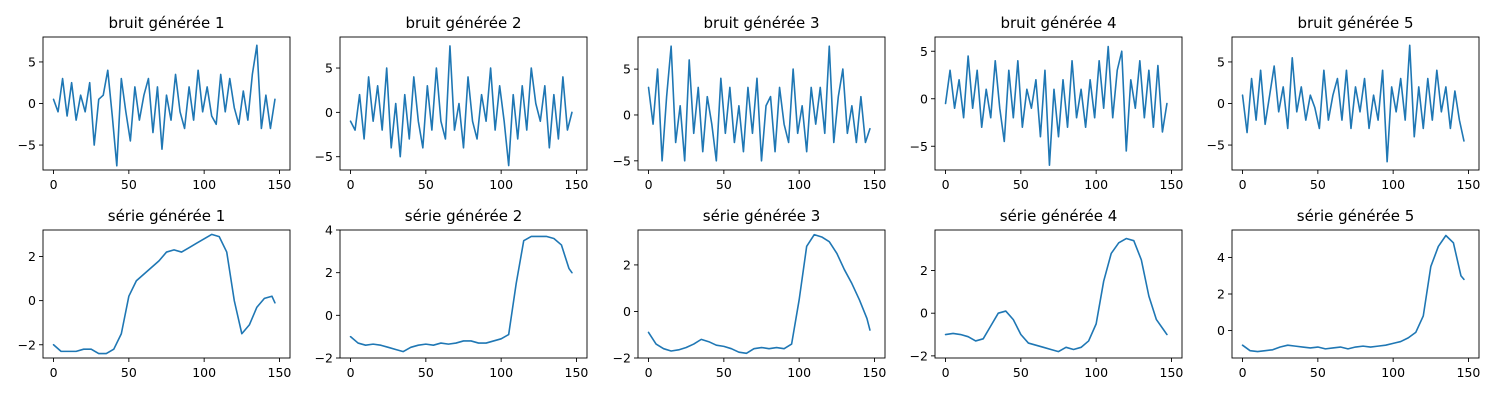  I want to click on subplot-10: série générée 5 0 50 100 150 0 2 4, so click(1348, 293).